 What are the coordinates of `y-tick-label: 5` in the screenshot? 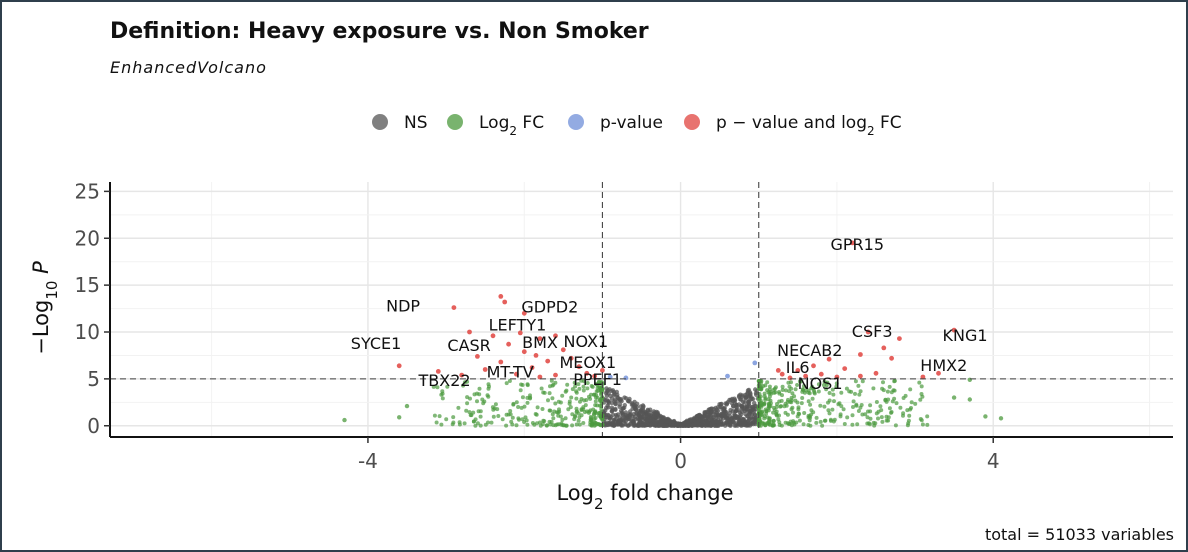 It's located at (93, 379).